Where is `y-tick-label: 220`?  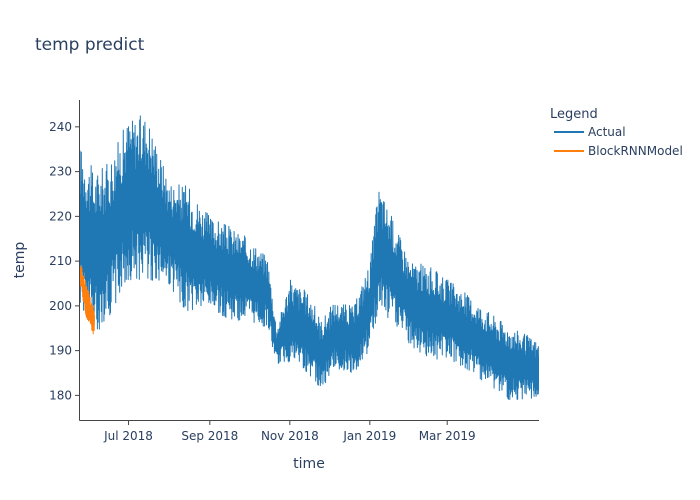
y-tick-label: 220 is located at coordinates (60, 216).